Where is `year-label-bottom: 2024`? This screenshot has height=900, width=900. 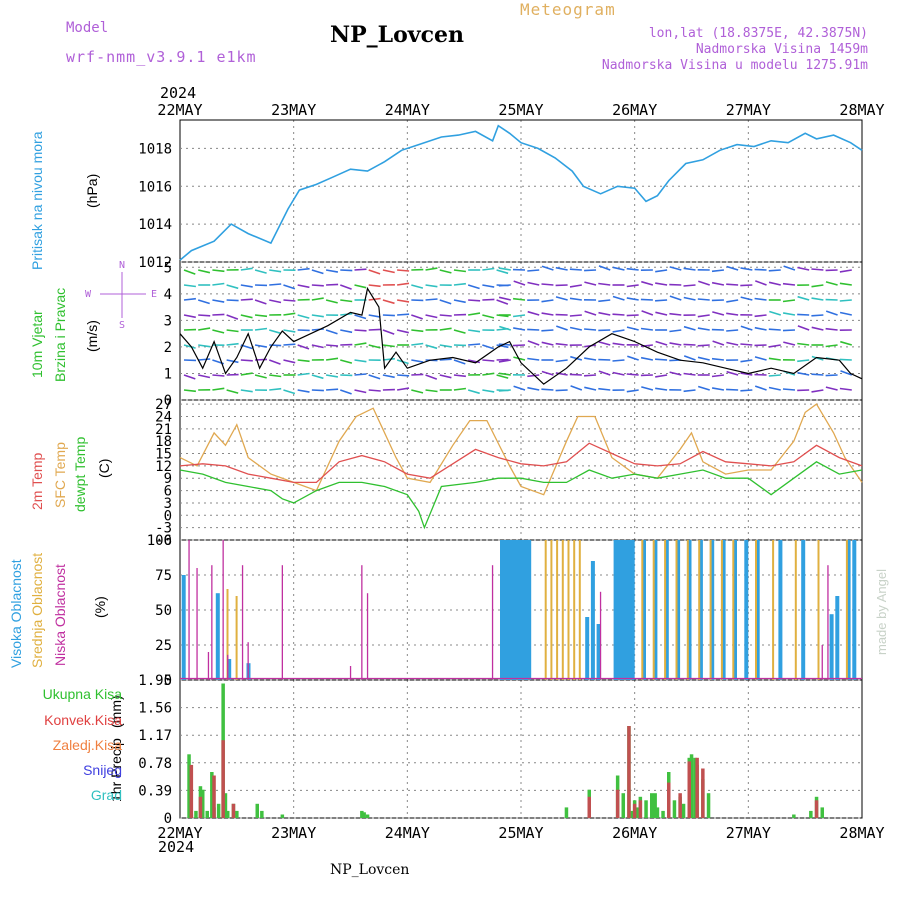 year-label-bottom: 2024 is located at coordinates (176, 847).